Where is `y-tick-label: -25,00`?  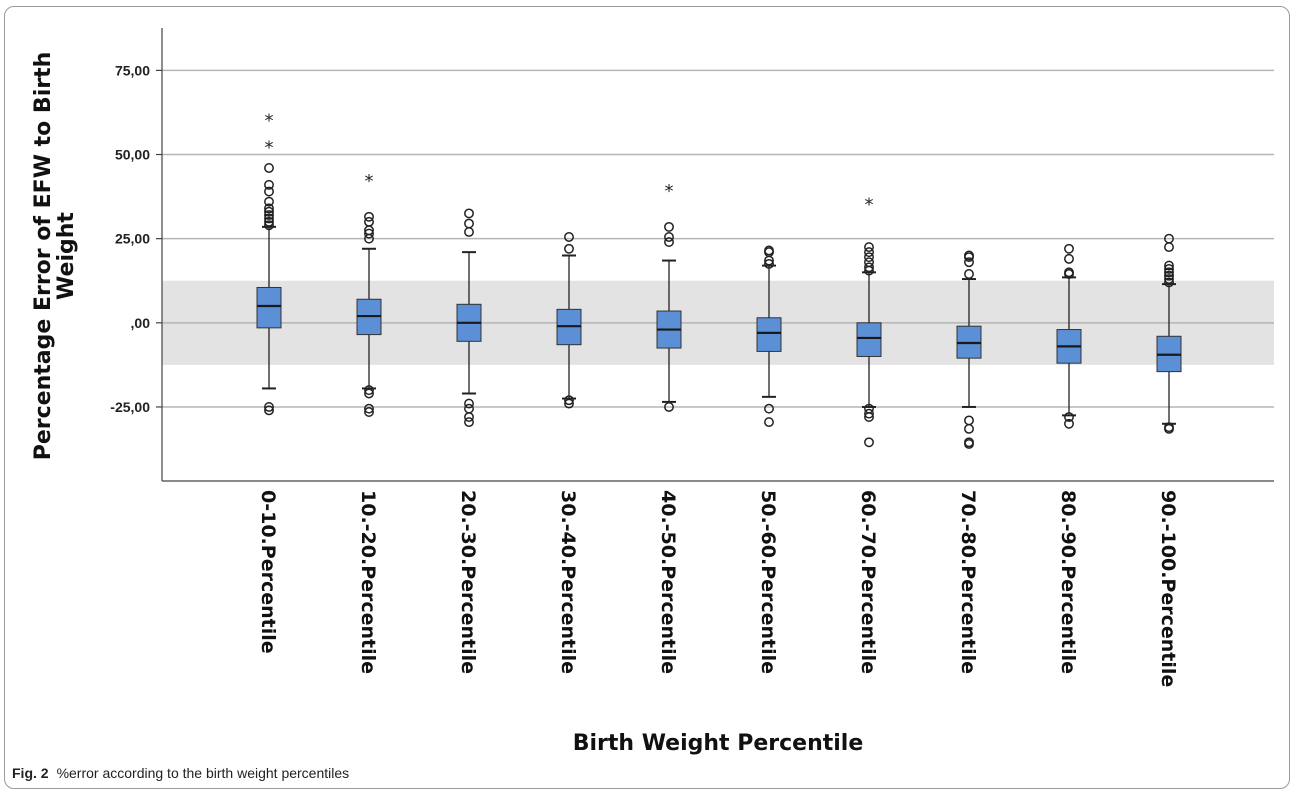 y-tick-label: -25,00 is located at coordinates (130, 407).